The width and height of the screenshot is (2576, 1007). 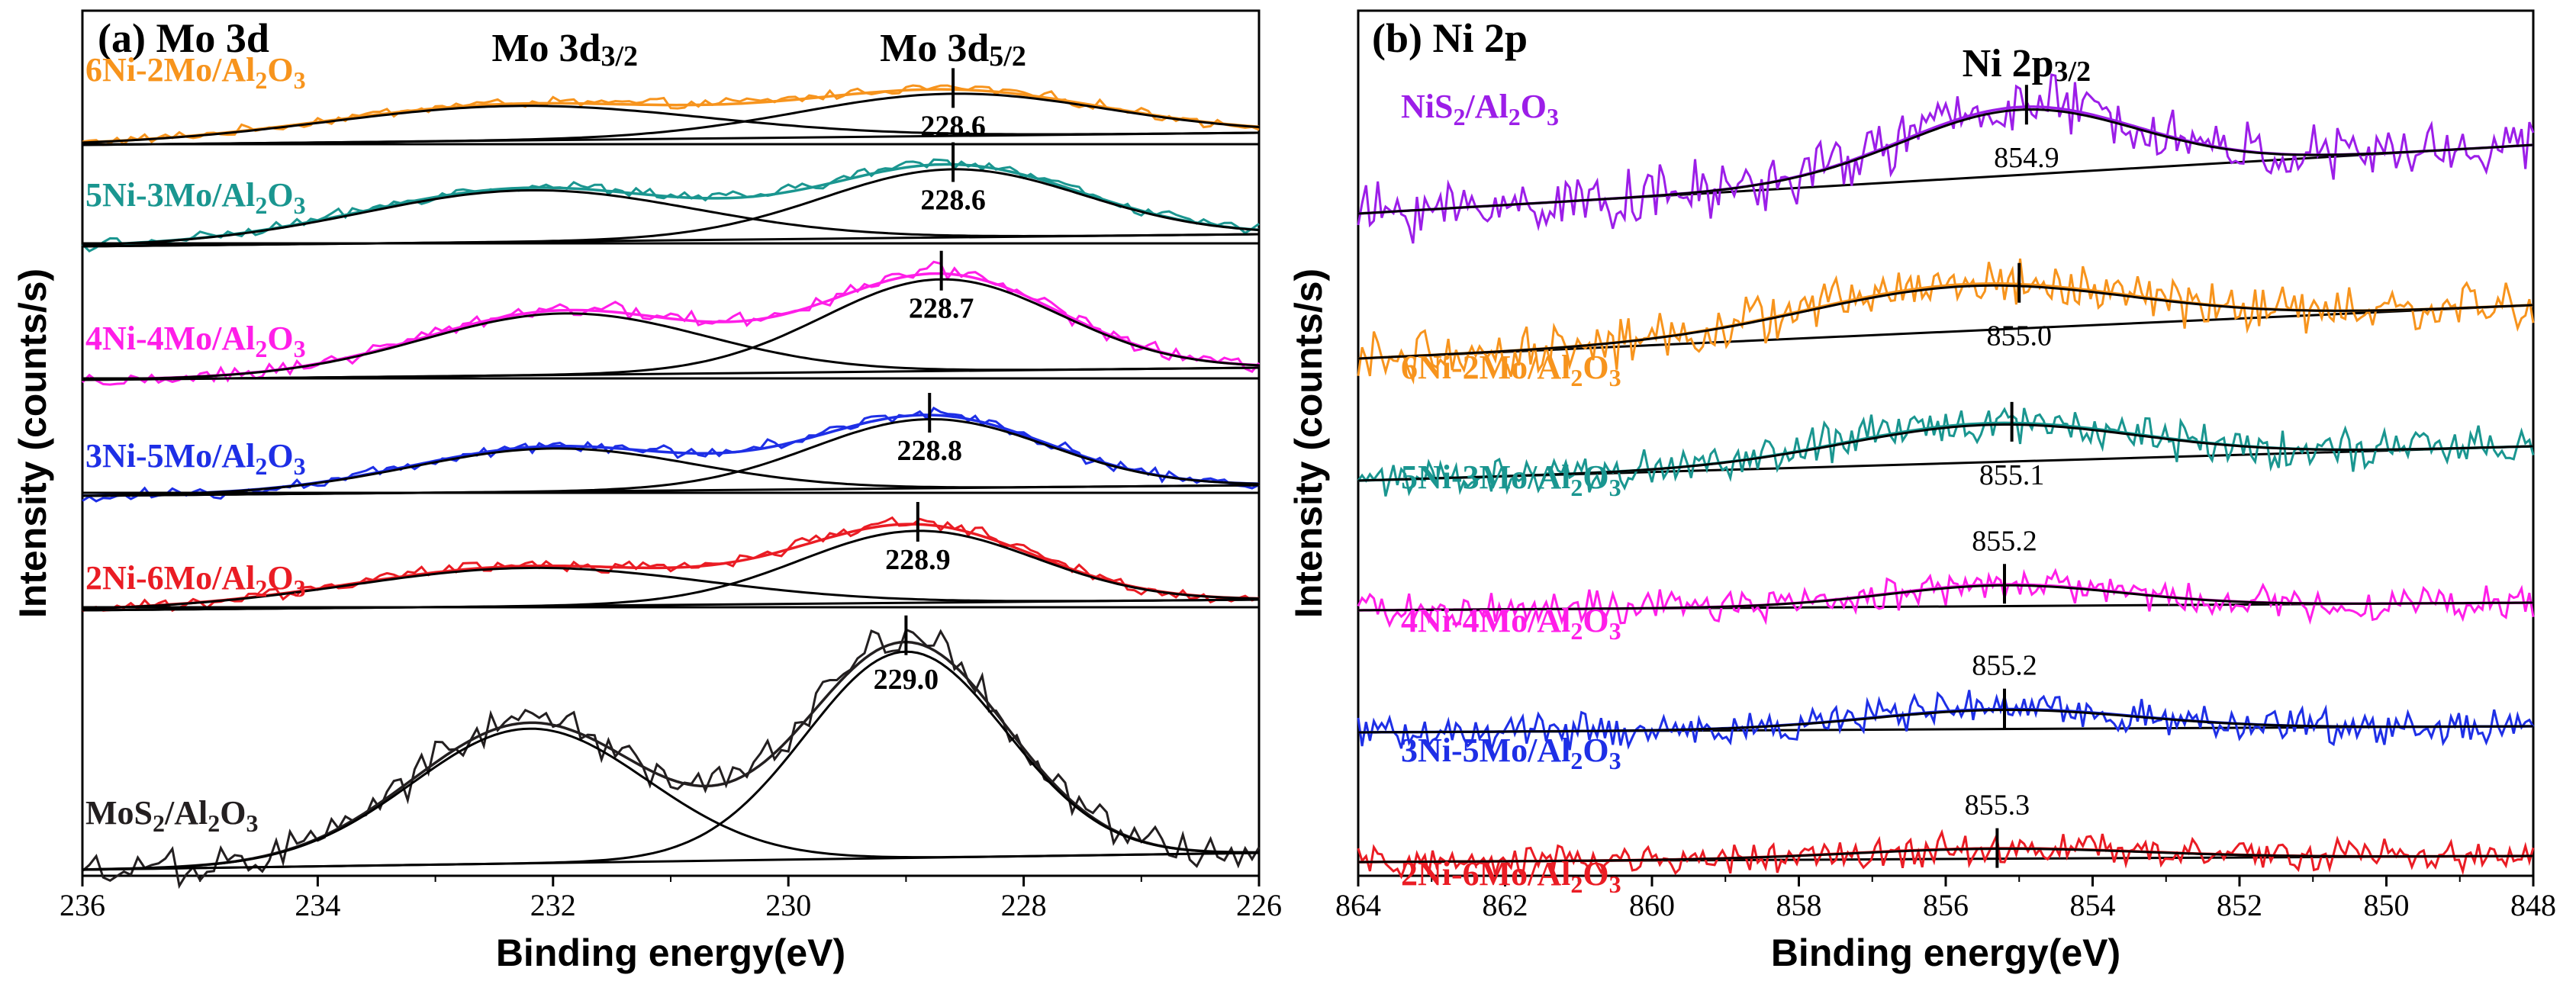 What do you see at coordinates (553, 905) in the screenshot?
I see `x-tick-label: 232` at bounding box center [553, 905].